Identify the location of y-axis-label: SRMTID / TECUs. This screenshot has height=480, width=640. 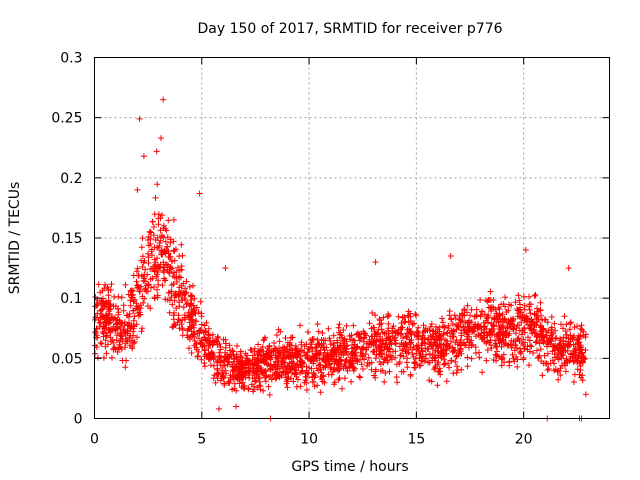
(15, 238).